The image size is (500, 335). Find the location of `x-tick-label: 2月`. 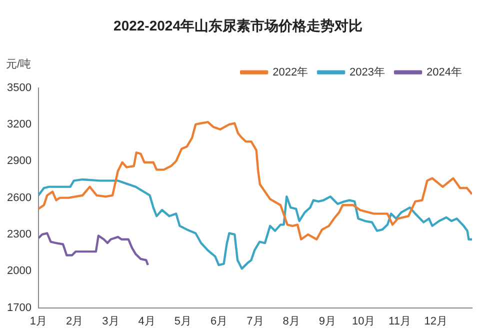

x-tick-label: 2月 is located at coordinates (75, 321).